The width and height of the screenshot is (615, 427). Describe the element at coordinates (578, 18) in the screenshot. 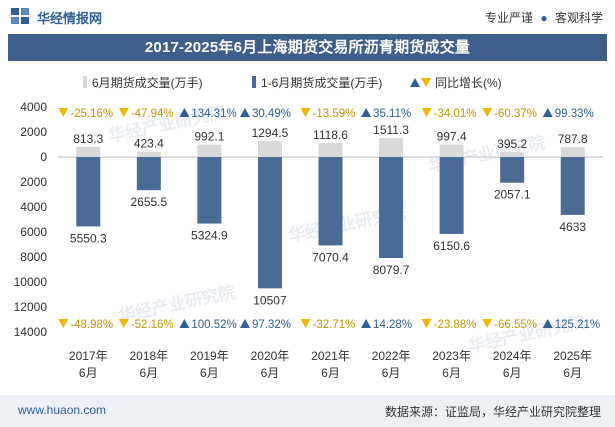

I see `tagline-right: 客观科学` at that location.